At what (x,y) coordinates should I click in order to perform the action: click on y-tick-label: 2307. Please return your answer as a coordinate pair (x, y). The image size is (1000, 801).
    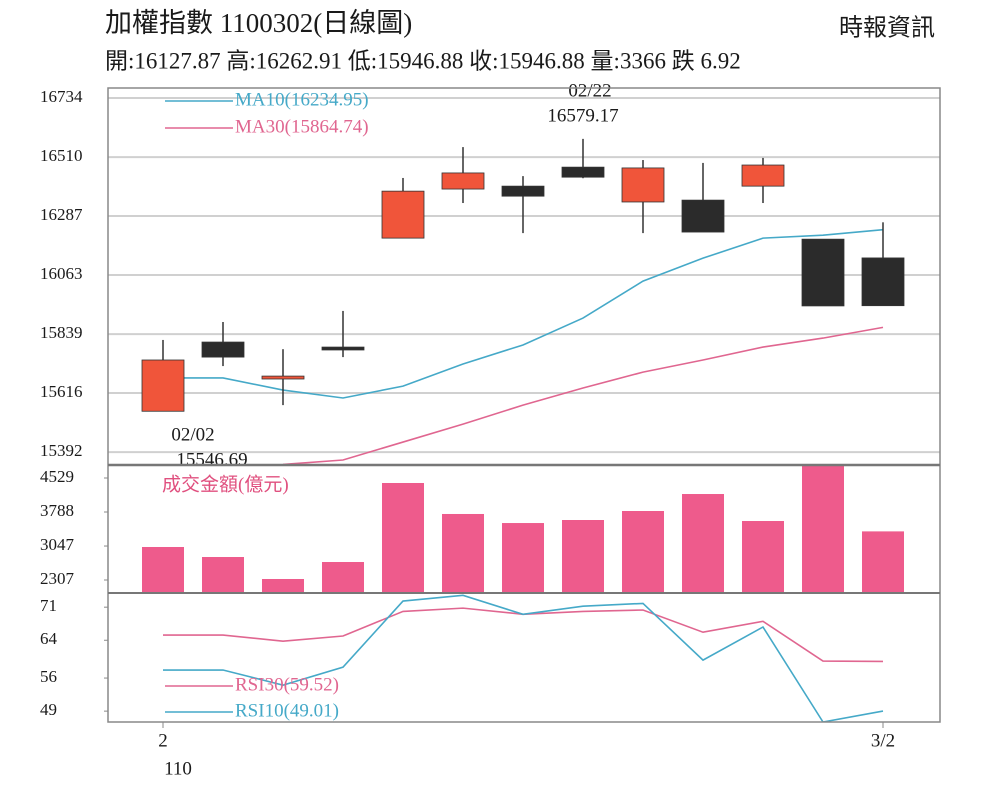
    Looking at the image, I should click on (57, 578).